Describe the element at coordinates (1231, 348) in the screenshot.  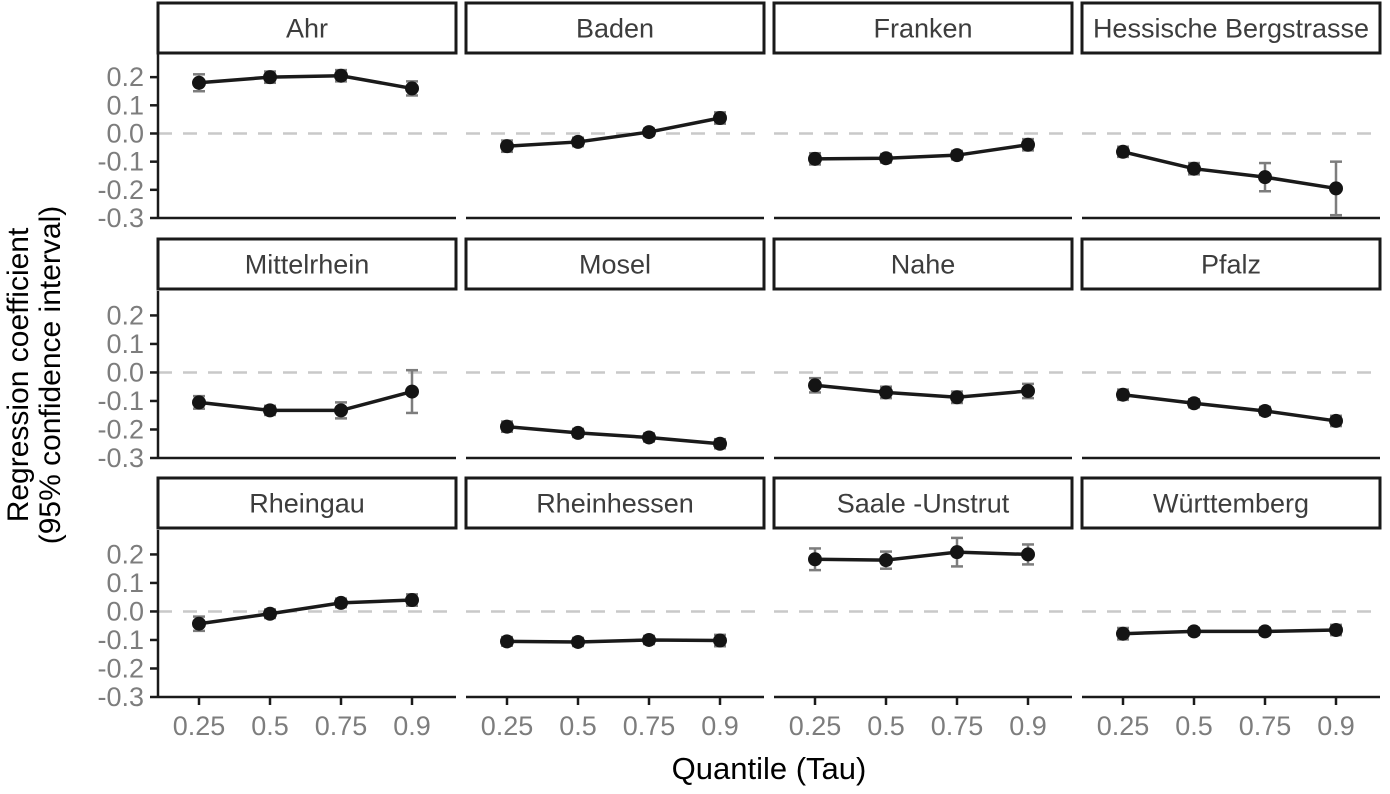
I see `facet-panel-pfalz: Pfalz` at that location.